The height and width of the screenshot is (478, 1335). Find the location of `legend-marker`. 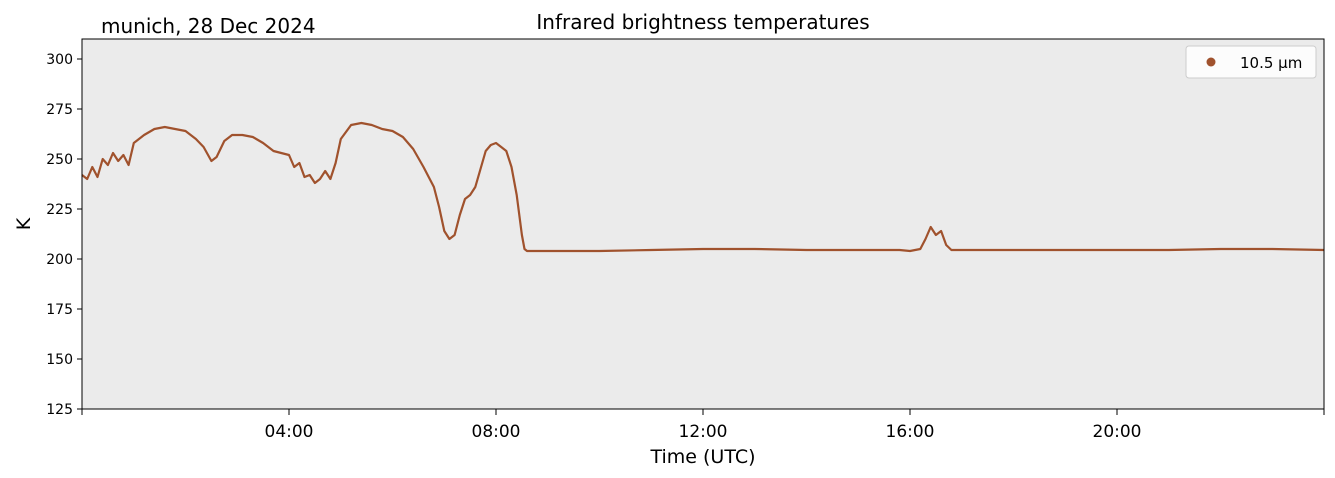

legend-marker is located at coordinates (1211, 62).